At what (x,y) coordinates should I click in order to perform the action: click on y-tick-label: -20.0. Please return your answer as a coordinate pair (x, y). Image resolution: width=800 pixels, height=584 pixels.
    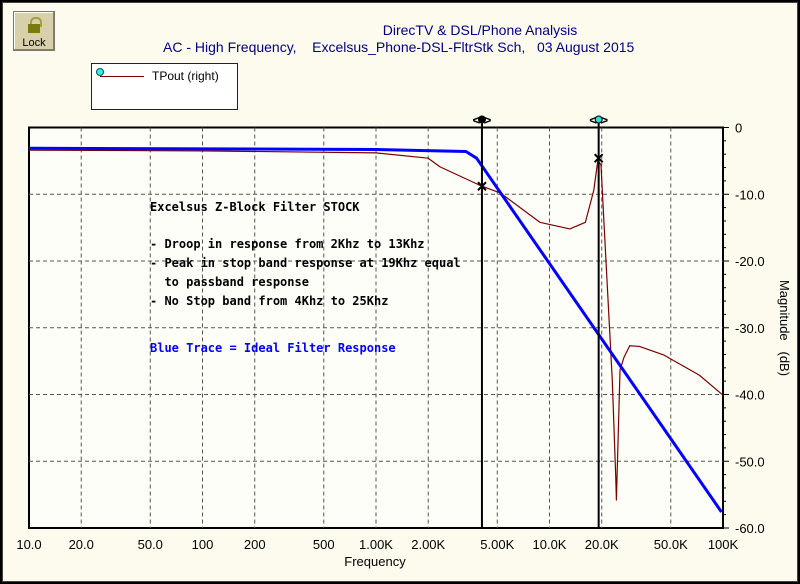
    Looking at the image, I should click on (750, 261).